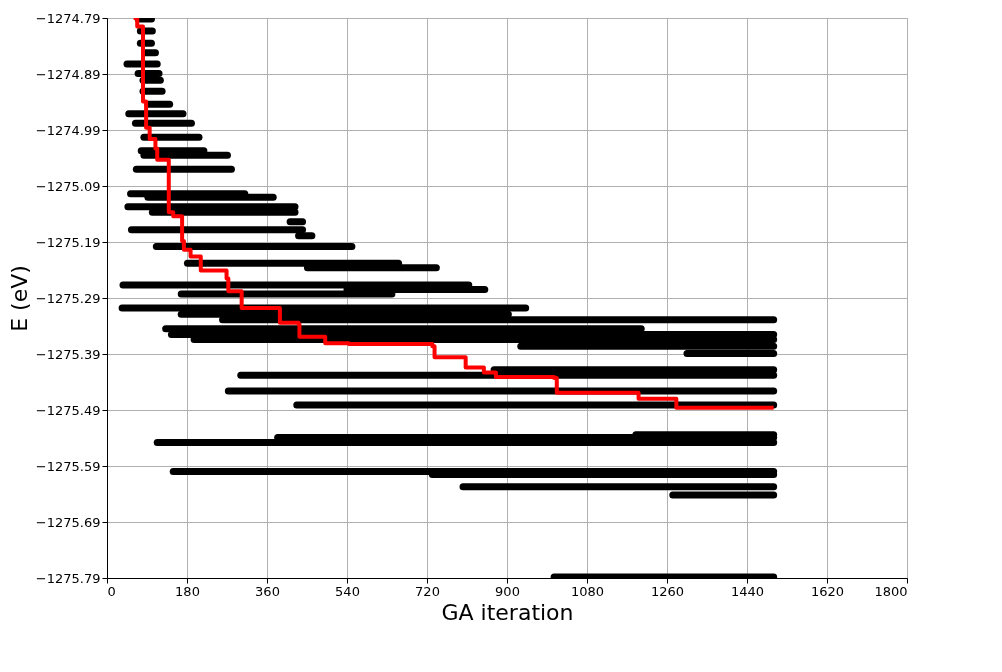 The image size is (1002, 672). I want to click on x-tick-label: 900, so click(507, 591).